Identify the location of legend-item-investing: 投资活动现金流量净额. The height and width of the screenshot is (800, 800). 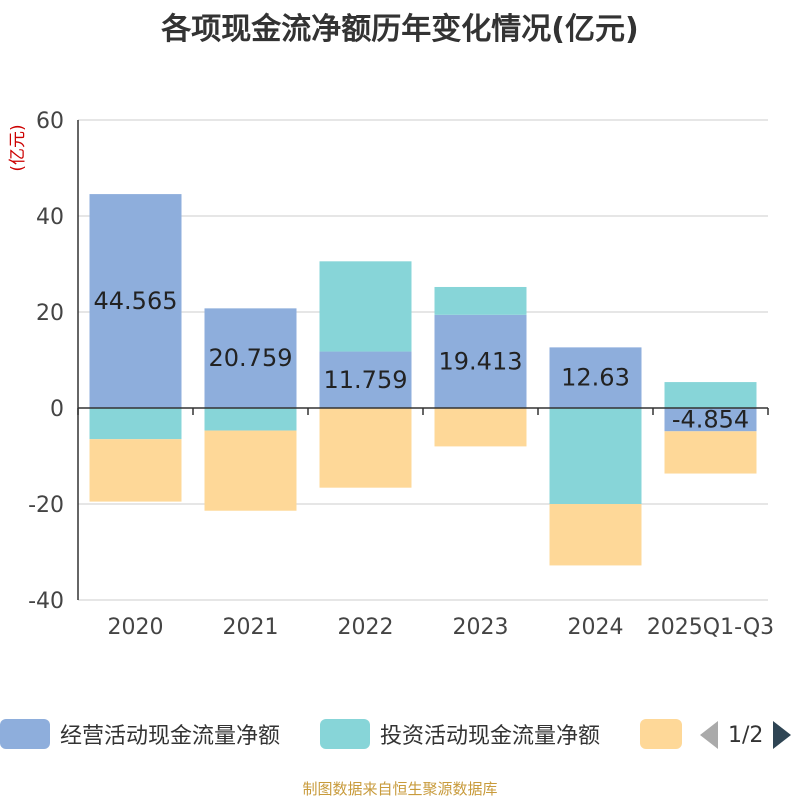
(460, 734).